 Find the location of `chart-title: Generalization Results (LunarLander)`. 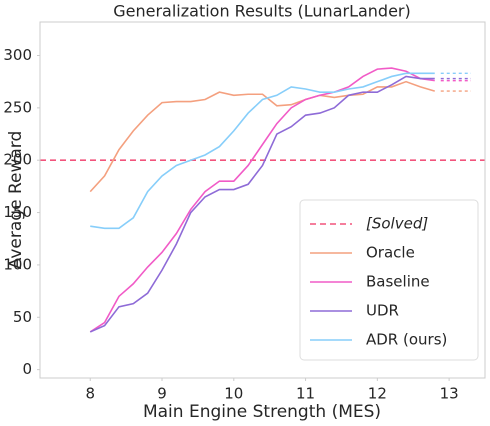

chart-title: Generalization Results (LunarLander) is located at coordinates (262, 11).